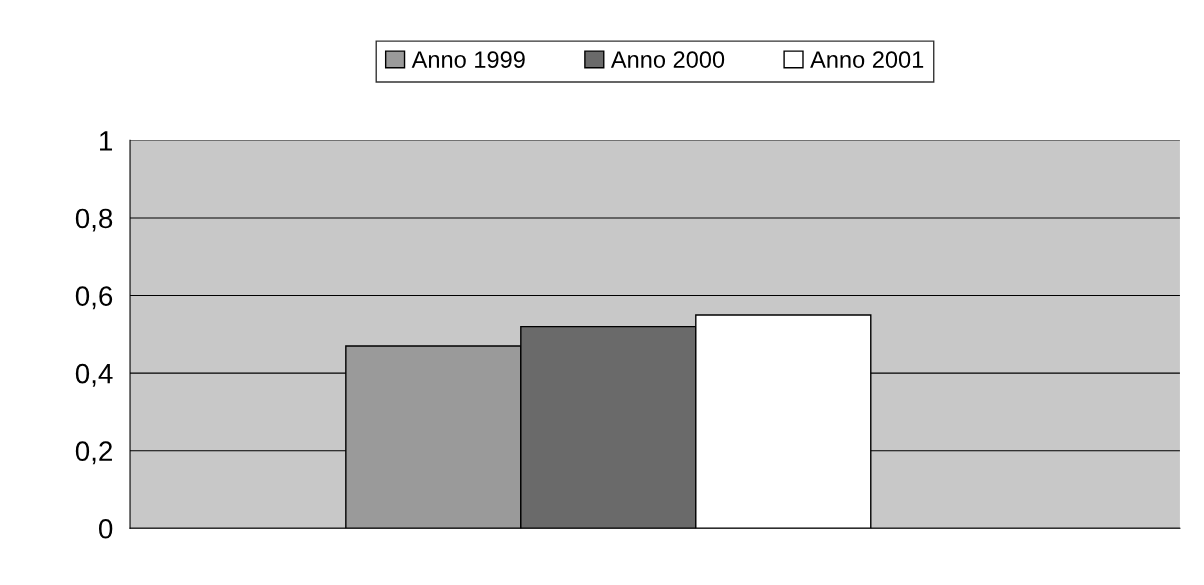 Image resolution: width=1204 pixels, height=585 pixels. Describe the element at coordinates (667, 59) in the screenshot. I see `legend-label: Anno 2000` at that location.